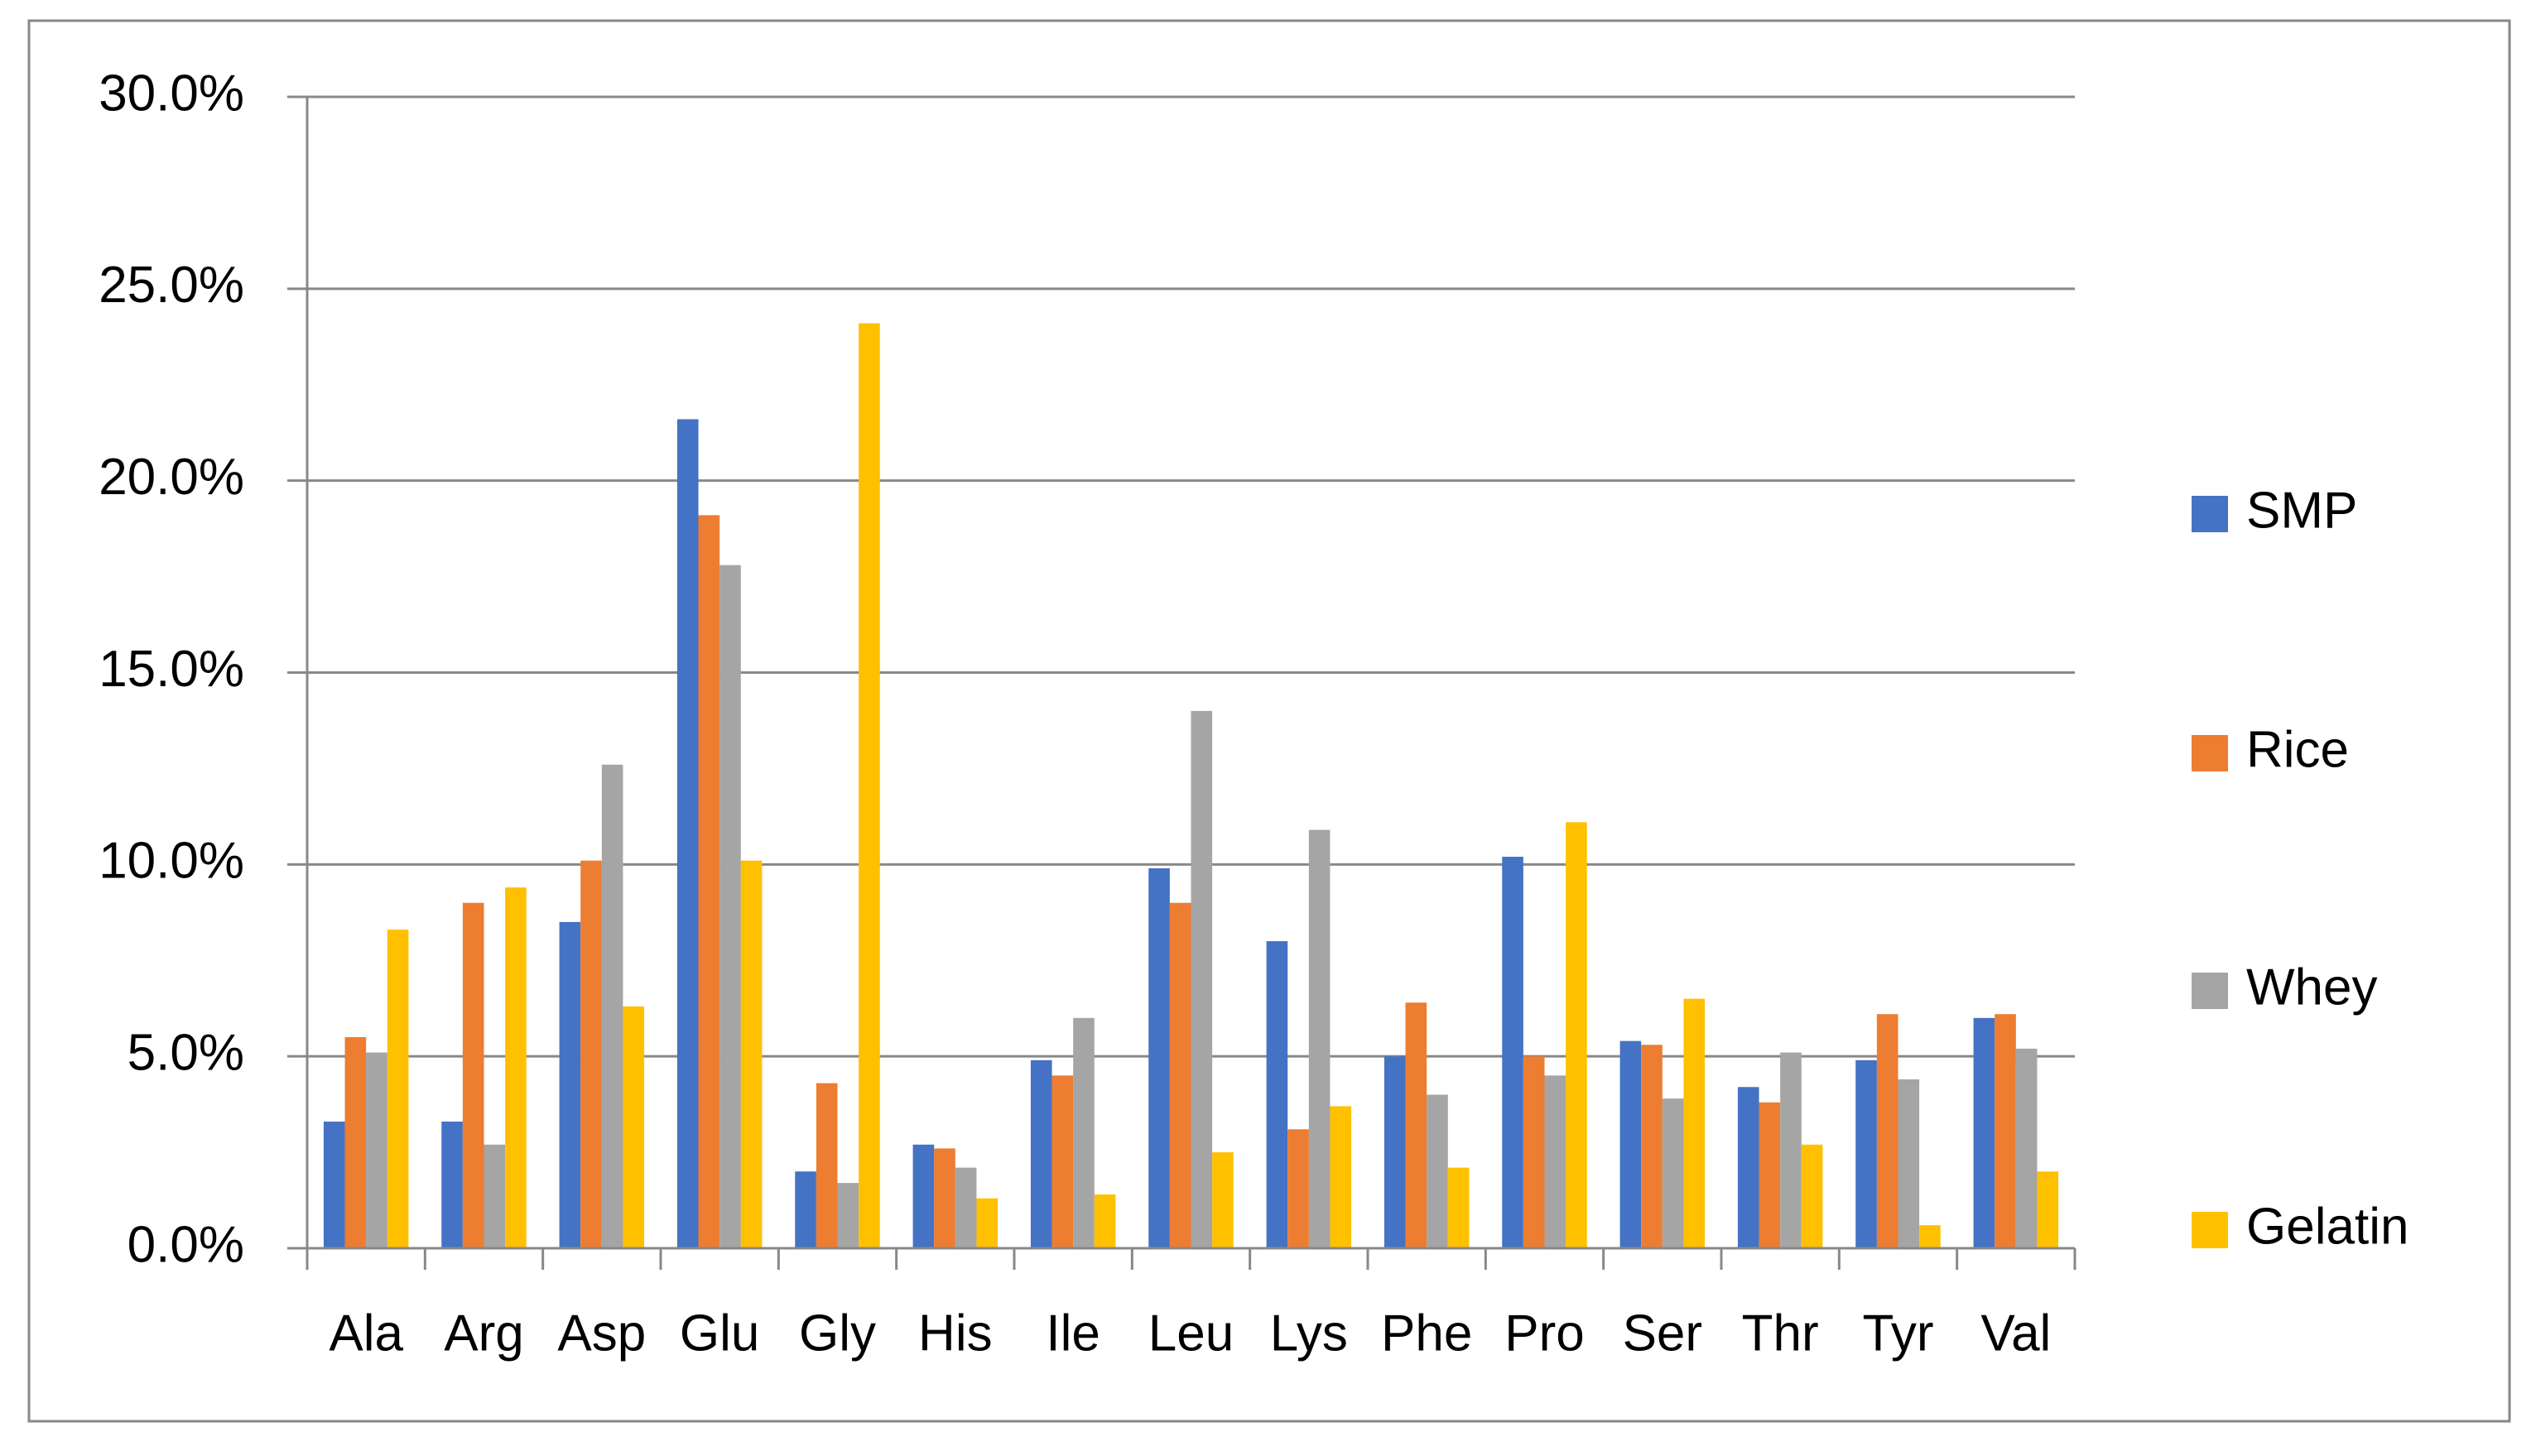 This screenshot has width=2536, height=1456. I want to click on legend-label: Whey, so click(2311, 987).